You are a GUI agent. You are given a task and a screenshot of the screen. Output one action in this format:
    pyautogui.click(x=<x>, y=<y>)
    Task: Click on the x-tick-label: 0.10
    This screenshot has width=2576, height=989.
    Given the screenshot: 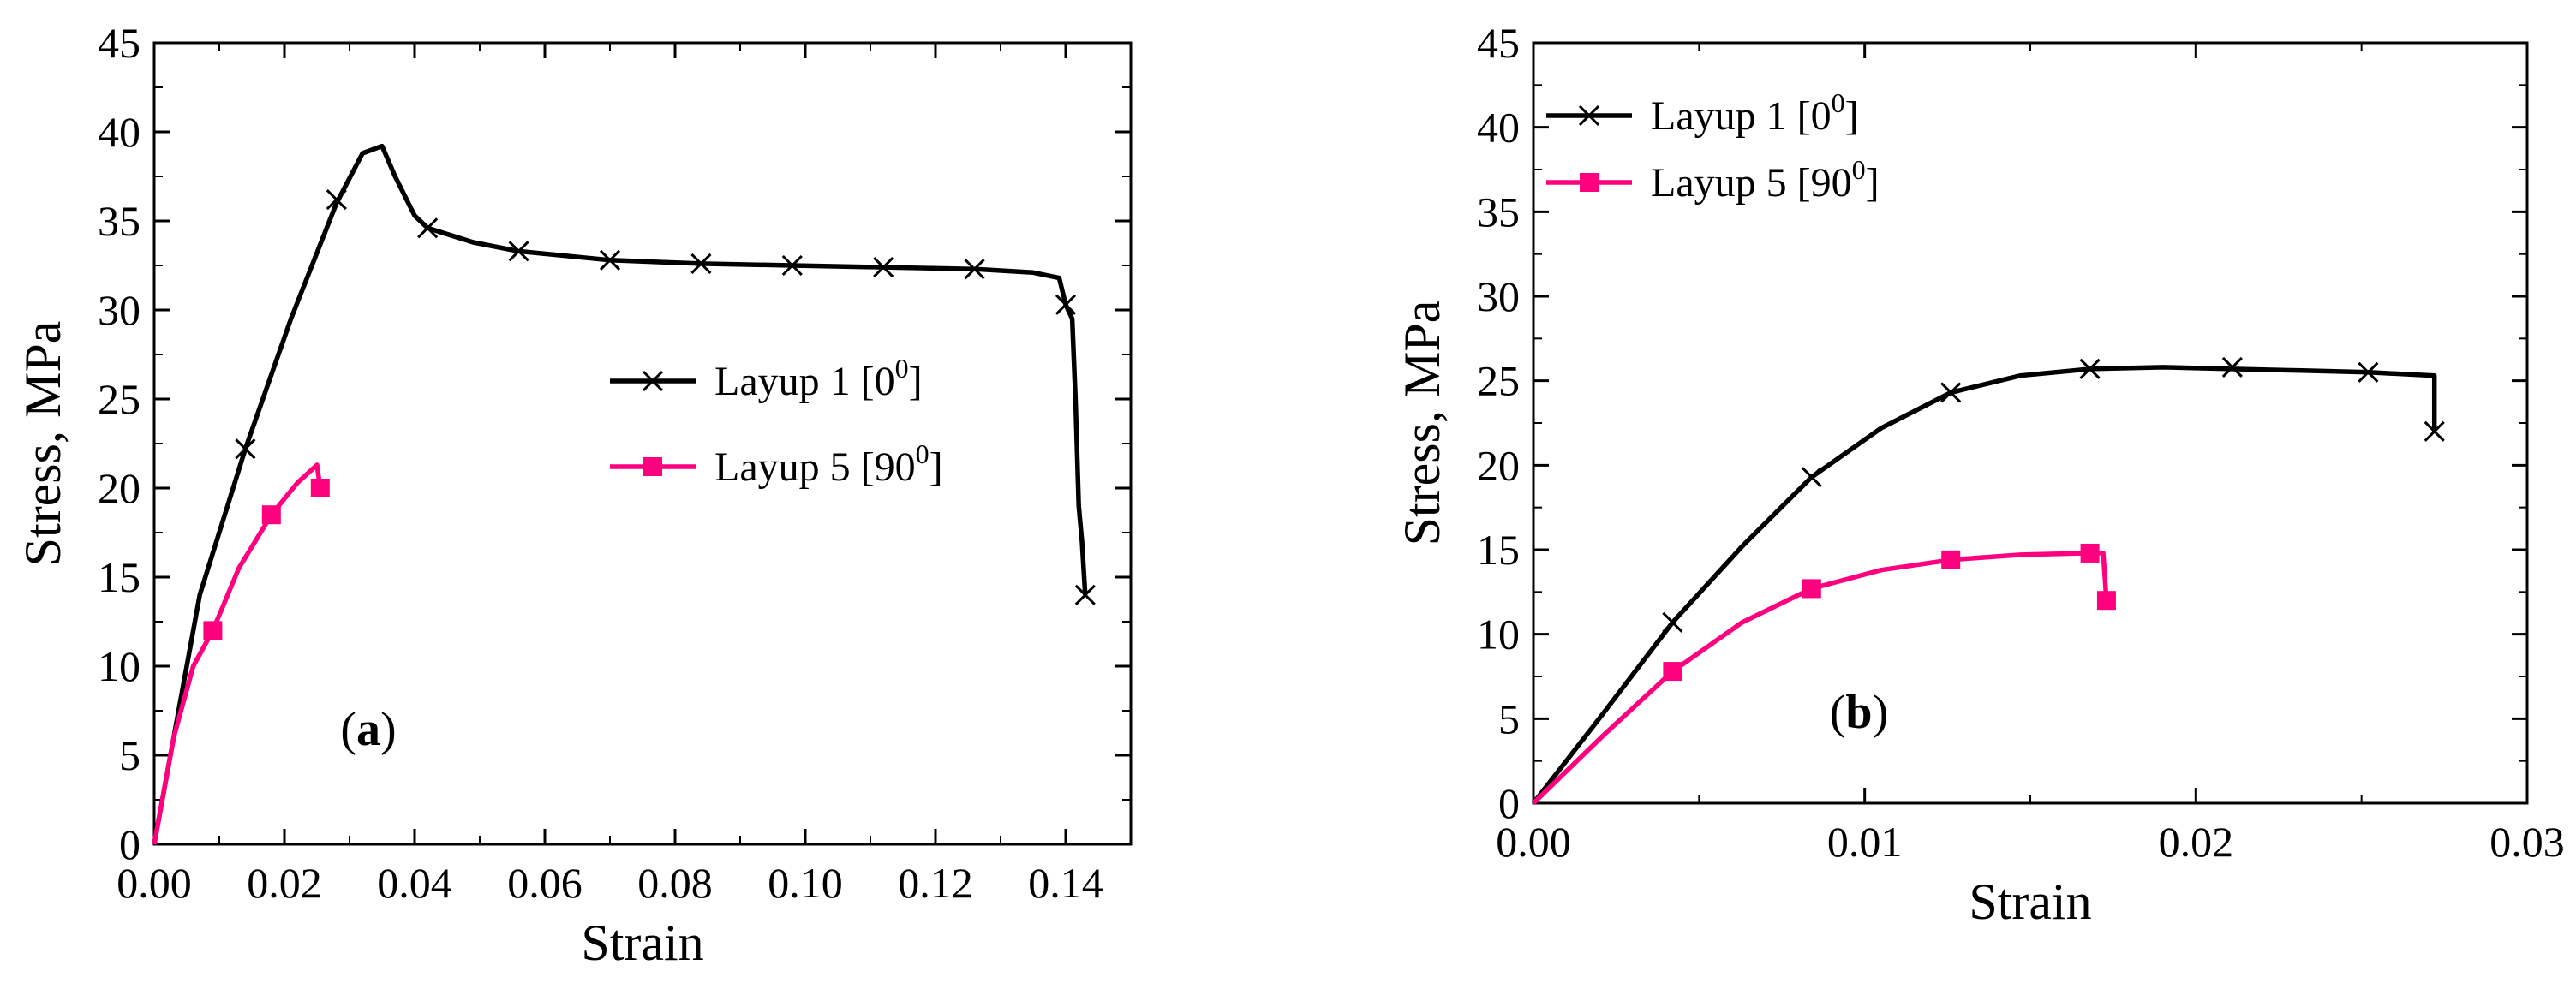 What is the action you would take?
    pyautogui.click(x=805, y=883)
    